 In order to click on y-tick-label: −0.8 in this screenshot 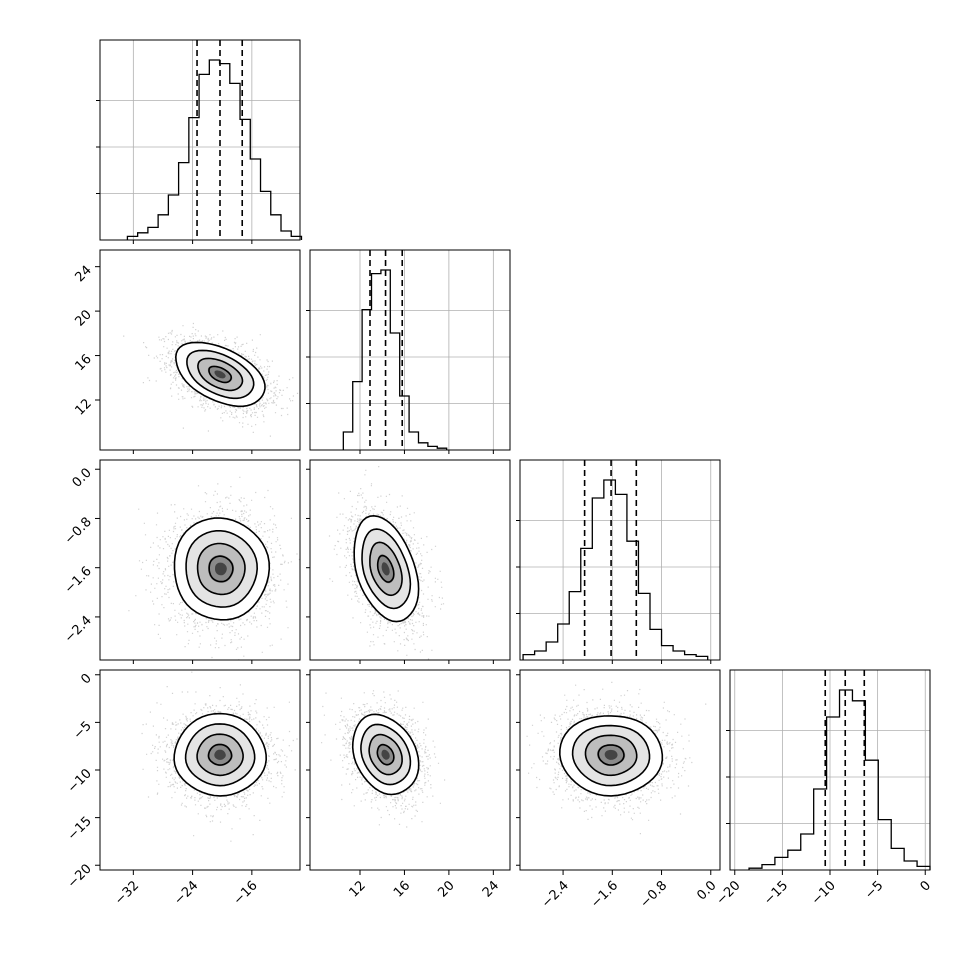, I will do `click(78, 531)`.